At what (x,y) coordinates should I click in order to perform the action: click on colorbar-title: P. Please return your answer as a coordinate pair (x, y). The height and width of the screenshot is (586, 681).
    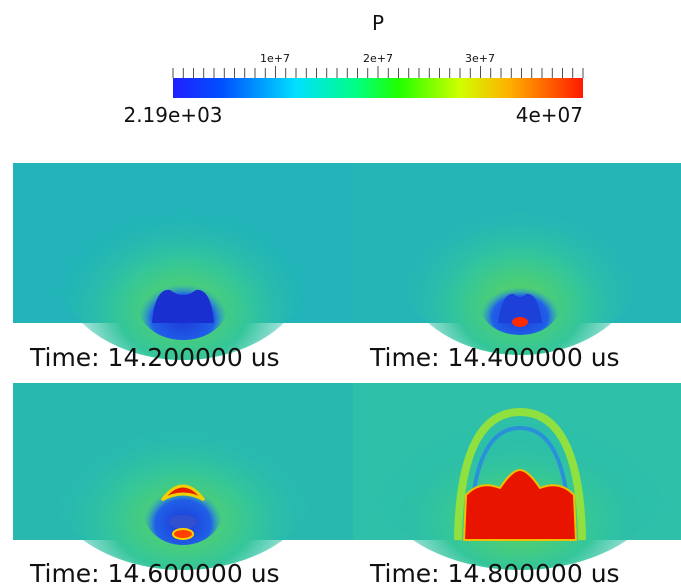
    Looking at the image, I should click on (378, 23).